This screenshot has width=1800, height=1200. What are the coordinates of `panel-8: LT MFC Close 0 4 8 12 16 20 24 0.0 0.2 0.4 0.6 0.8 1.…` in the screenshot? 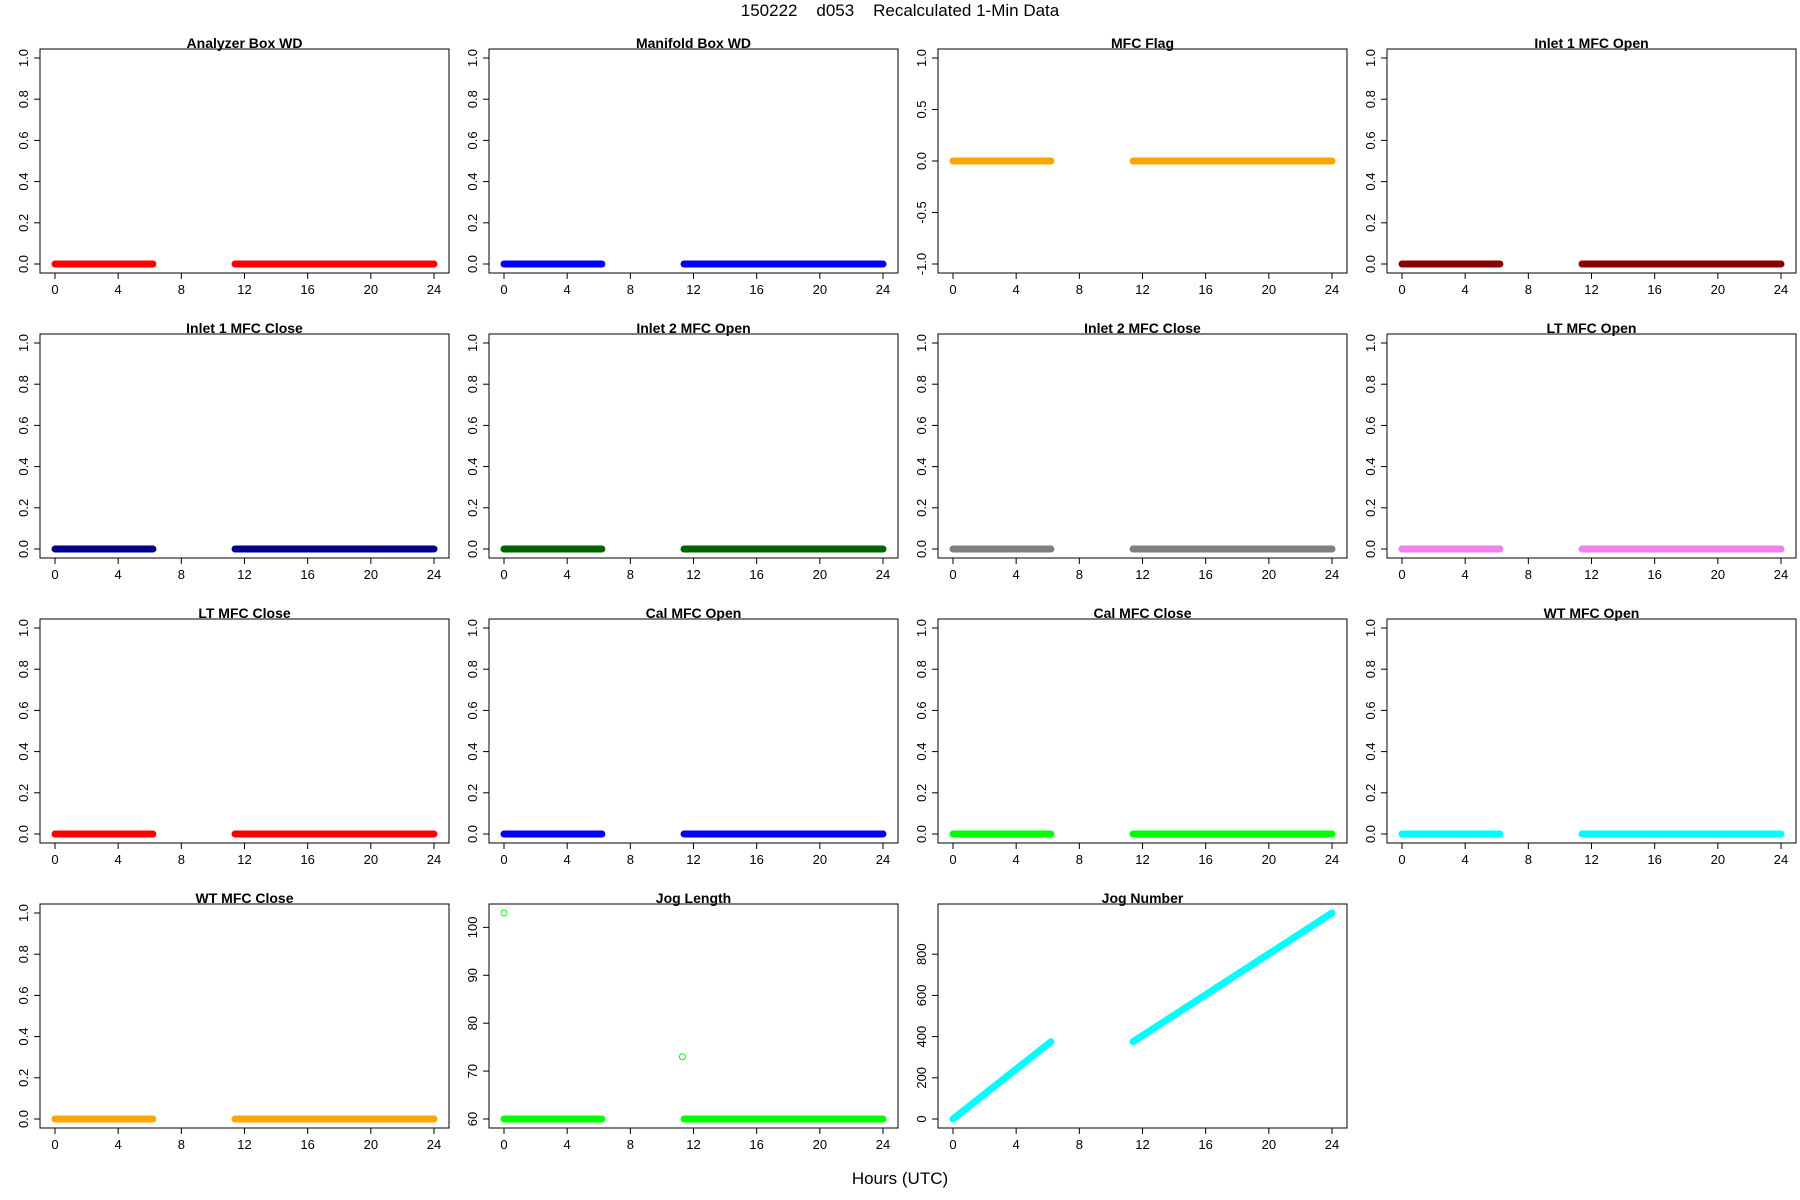 It's located at (233, 736).